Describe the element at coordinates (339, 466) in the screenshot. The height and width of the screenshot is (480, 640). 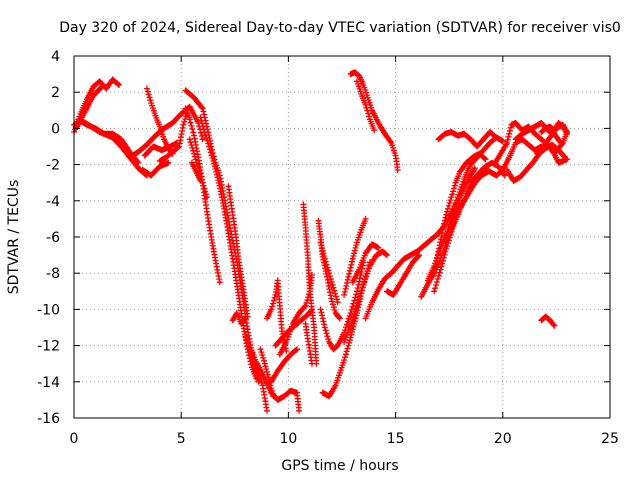
I see `x-axis-label: GPS time / hours` at that location.